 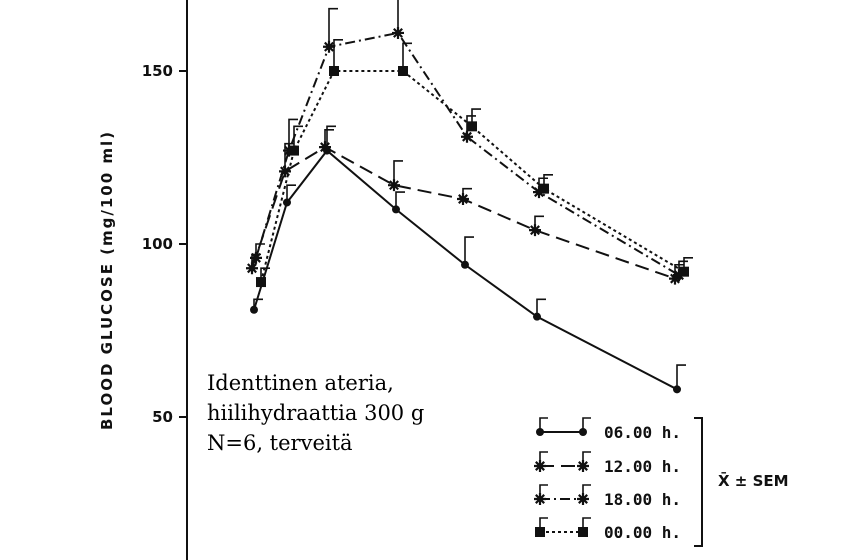 I want to click on y-ticks: 50 100 150, so click(x=164, y=244).